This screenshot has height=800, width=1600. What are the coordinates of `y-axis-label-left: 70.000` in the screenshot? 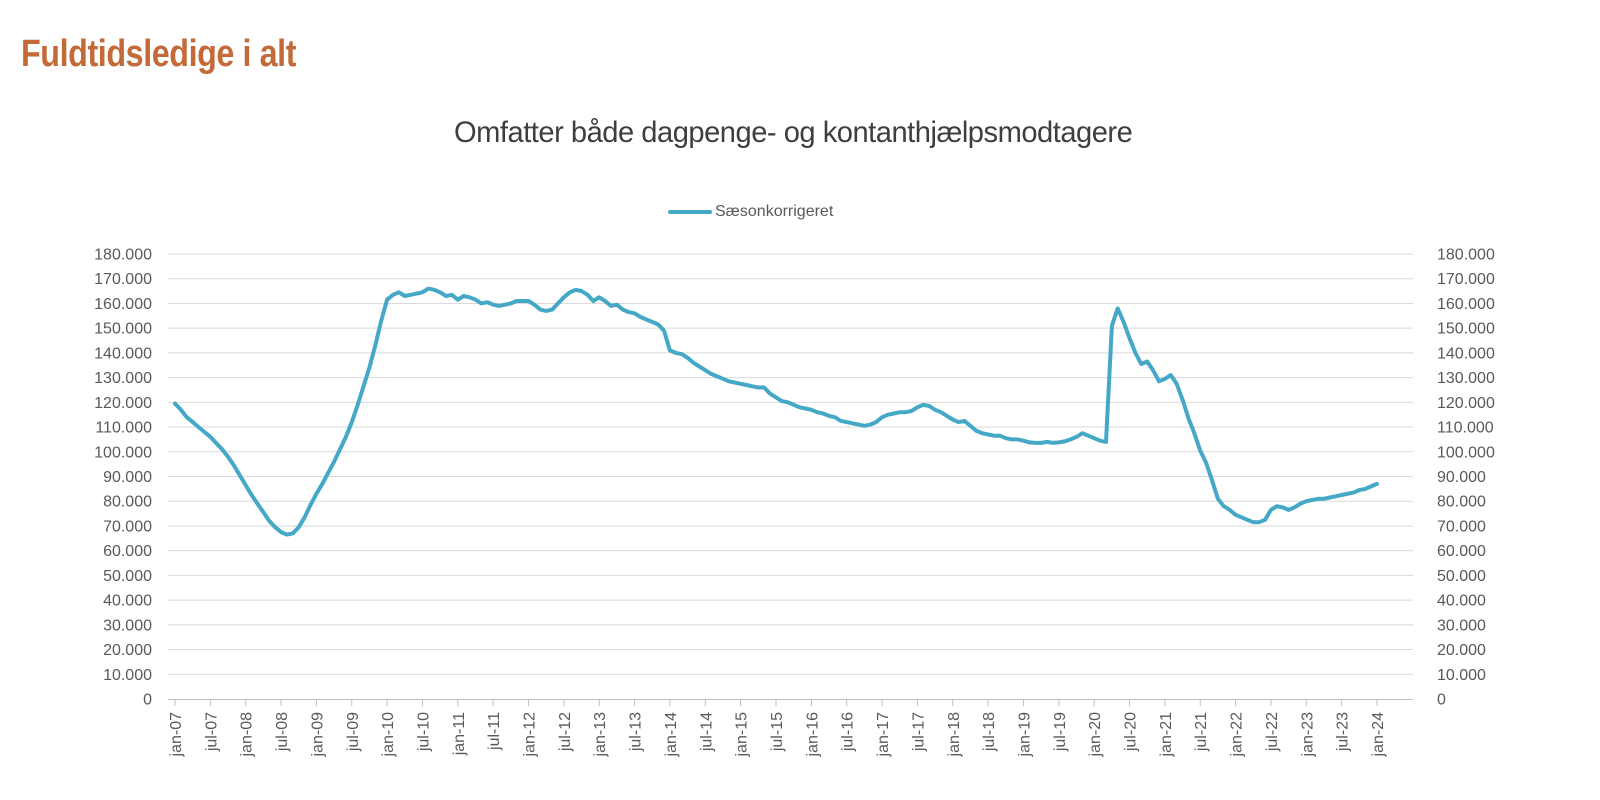 It's located at (127, 526).